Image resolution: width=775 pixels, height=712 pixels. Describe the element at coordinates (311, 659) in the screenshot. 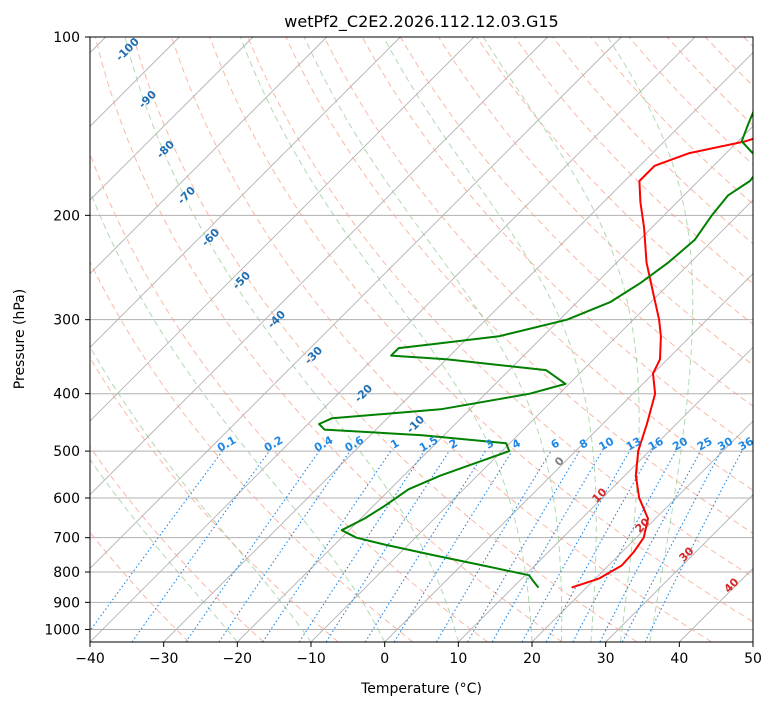

I see `x-tick-label: −10` at that location.